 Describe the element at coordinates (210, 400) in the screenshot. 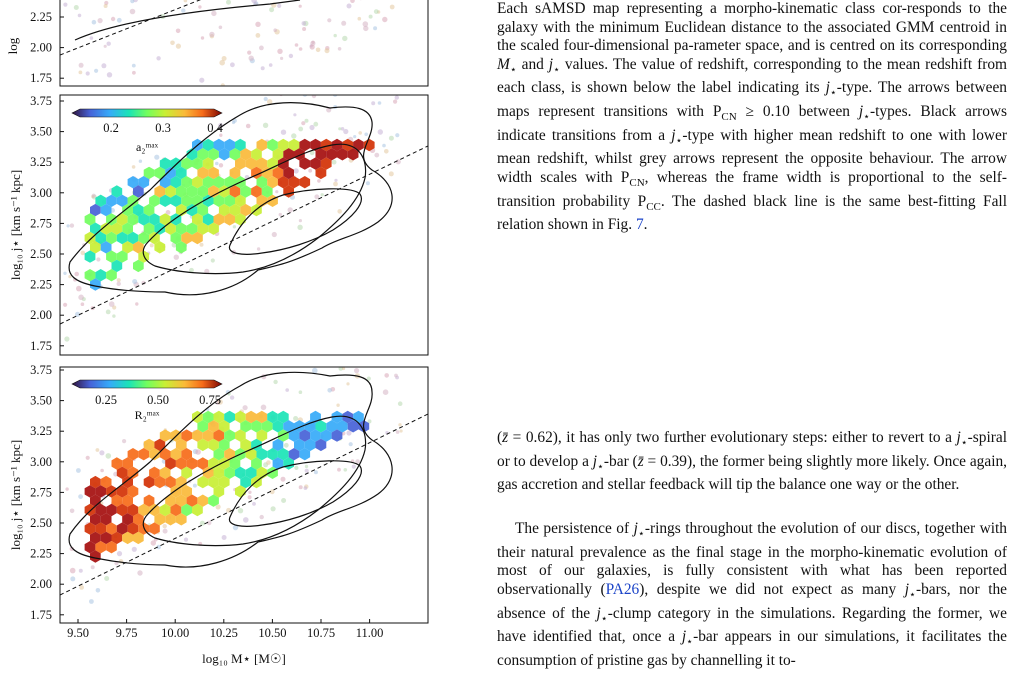

I see `colorbar-tick-label: 0.75` at that location.